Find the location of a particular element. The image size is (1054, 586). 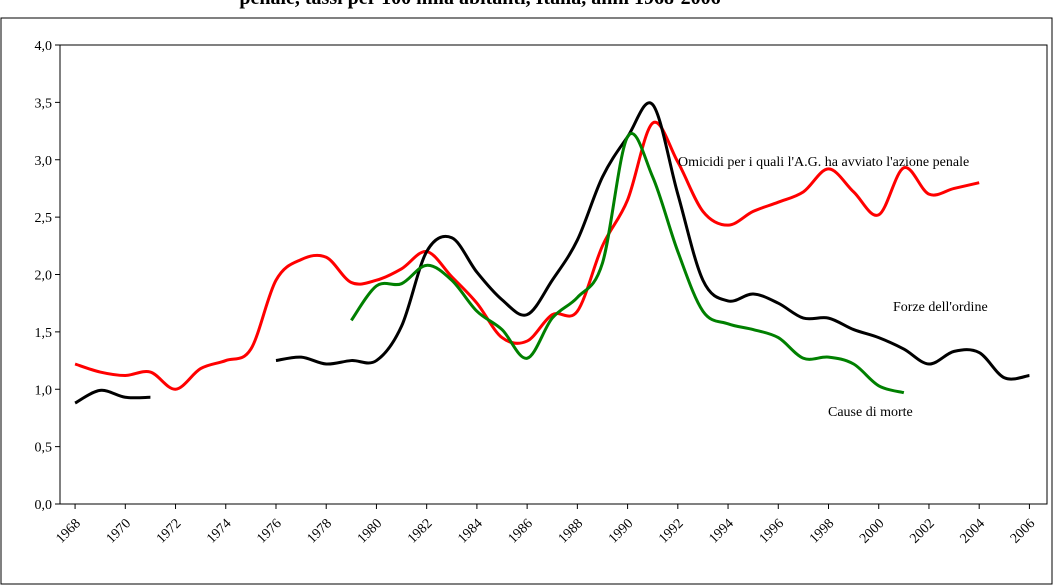

y-tick-label: 4,0 is located at coordinates (44, 46).